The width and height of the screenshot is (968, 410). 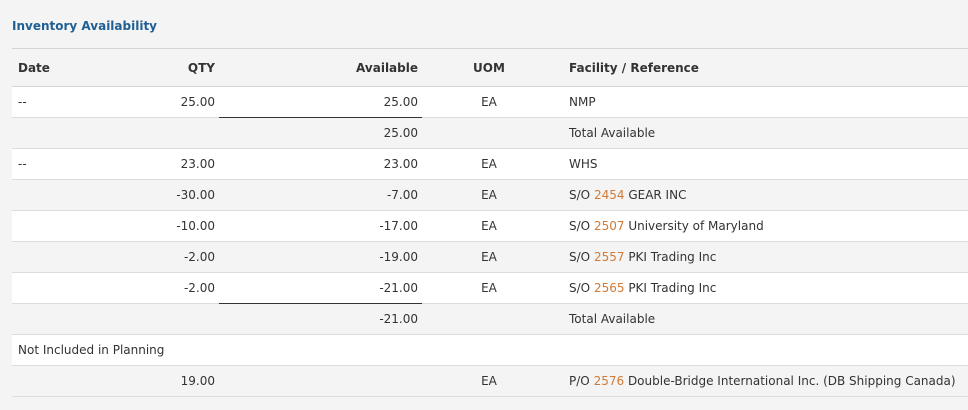 I want to click on cell-reference: S/O 2507 University of Maryland, so click(x=762, y=226).